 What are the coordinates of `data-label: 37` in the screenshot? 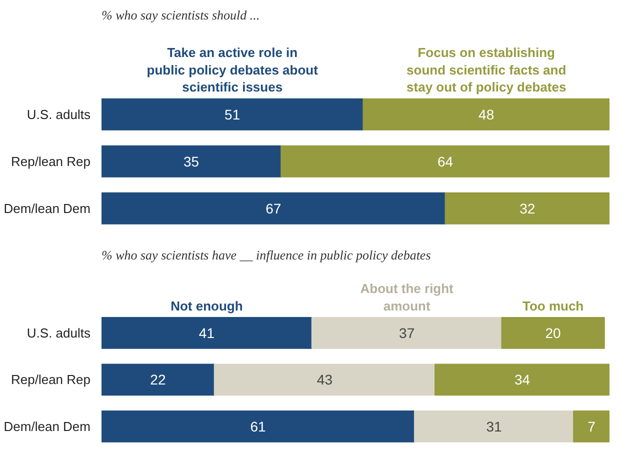 It's located at (407, 332).